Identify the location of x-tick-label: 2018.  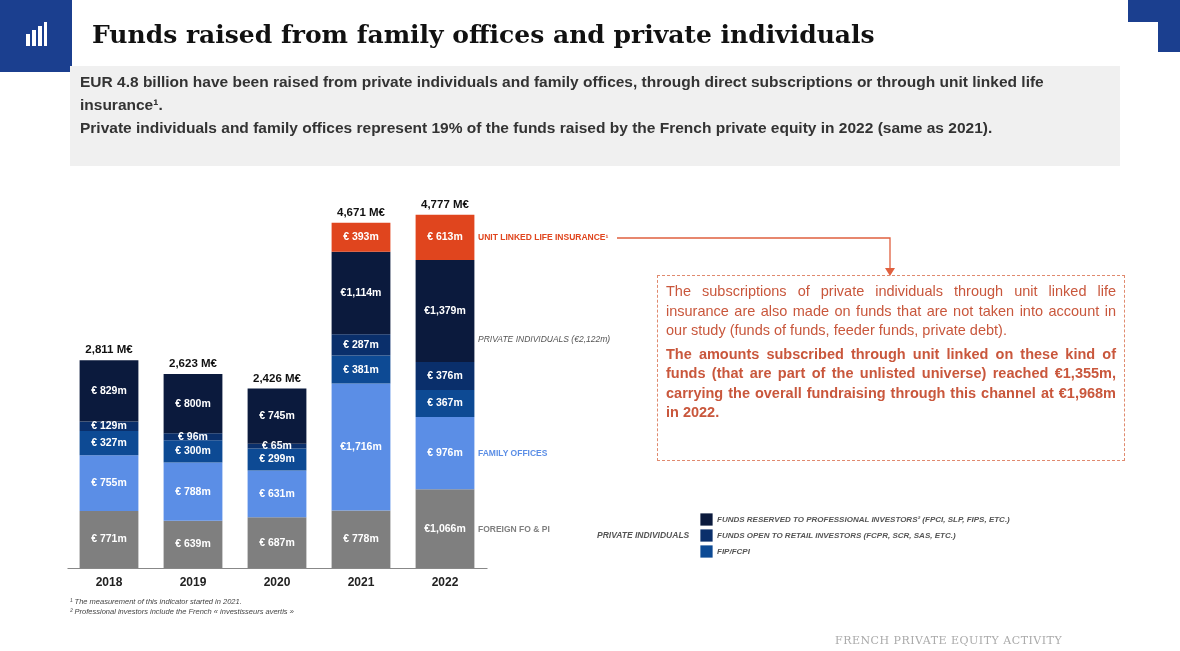
(109, 581).